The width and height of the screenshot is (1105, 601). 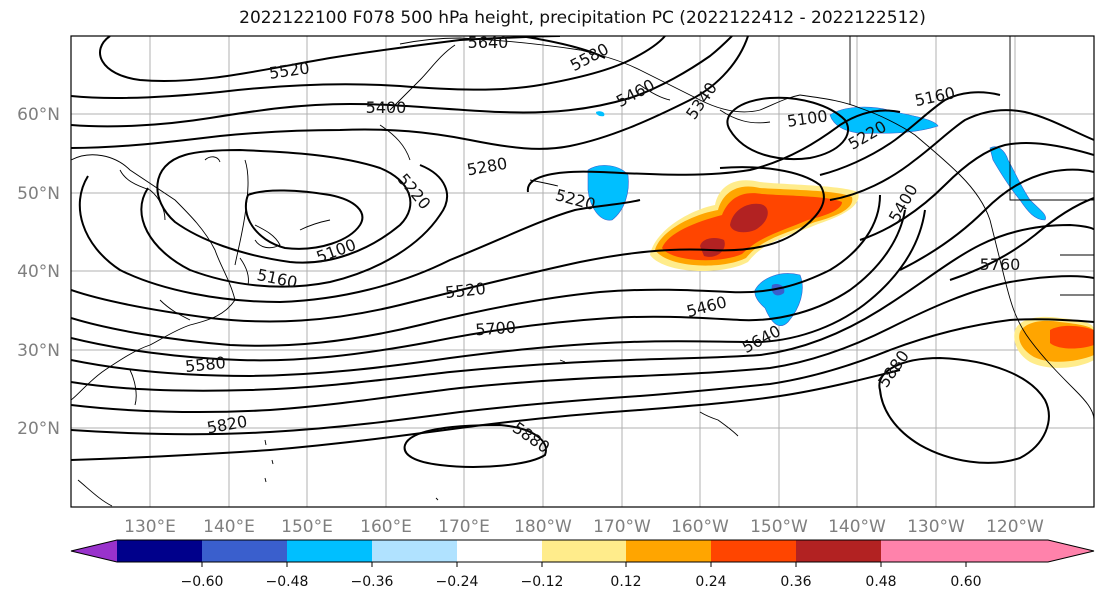 I want to click on lat-label: 60°N, so click(x=38, y=115).